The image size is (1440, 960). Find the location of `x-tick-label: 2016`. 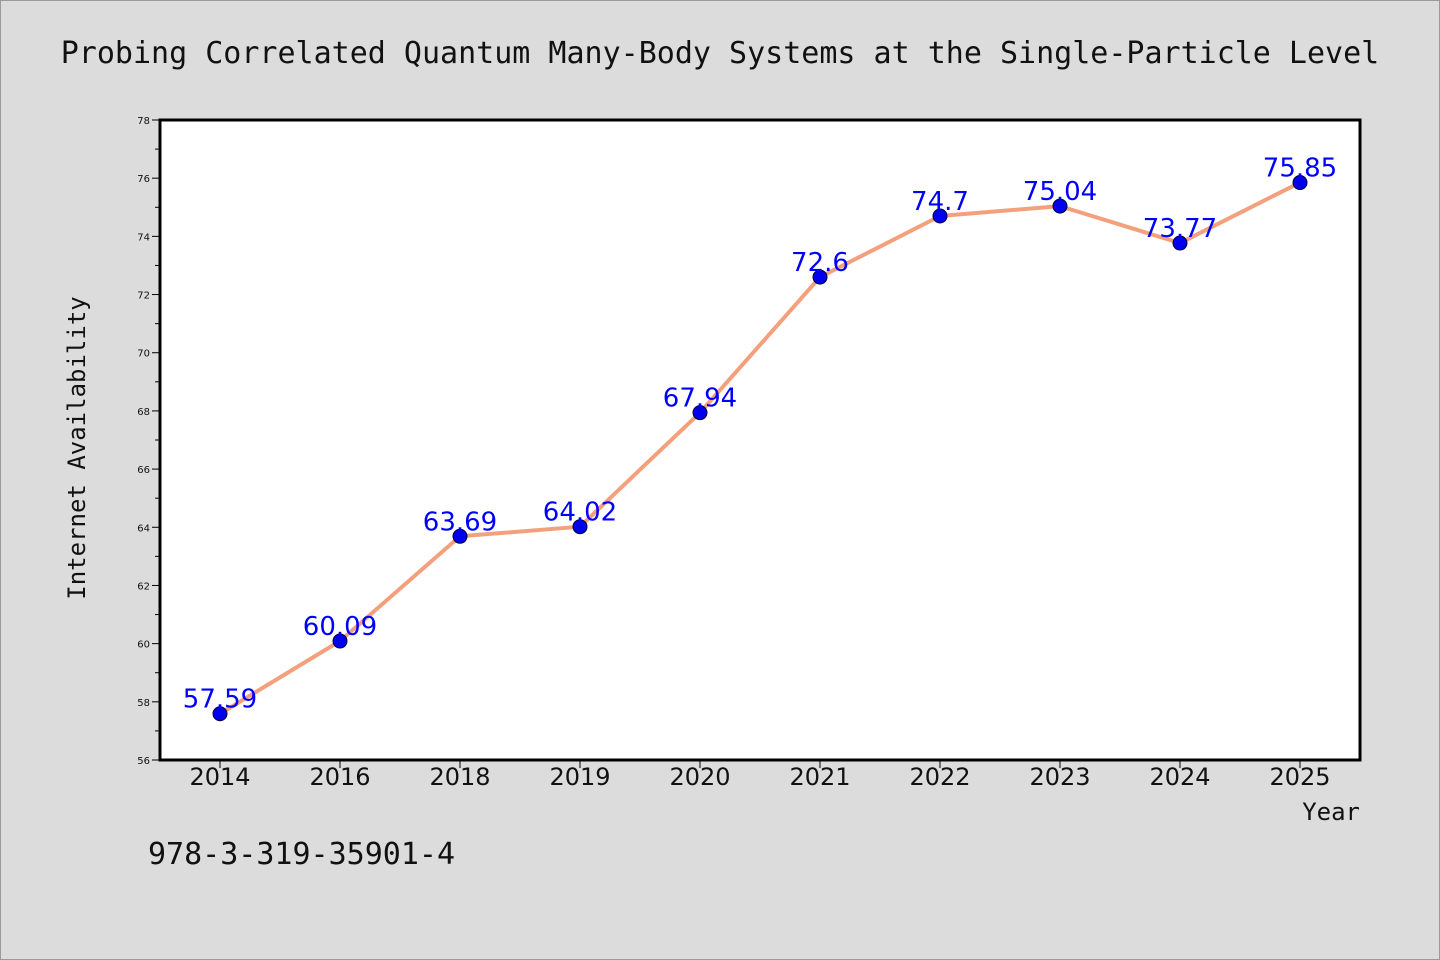

x-tick-label: 2016 is located at coordinates (339, 777).